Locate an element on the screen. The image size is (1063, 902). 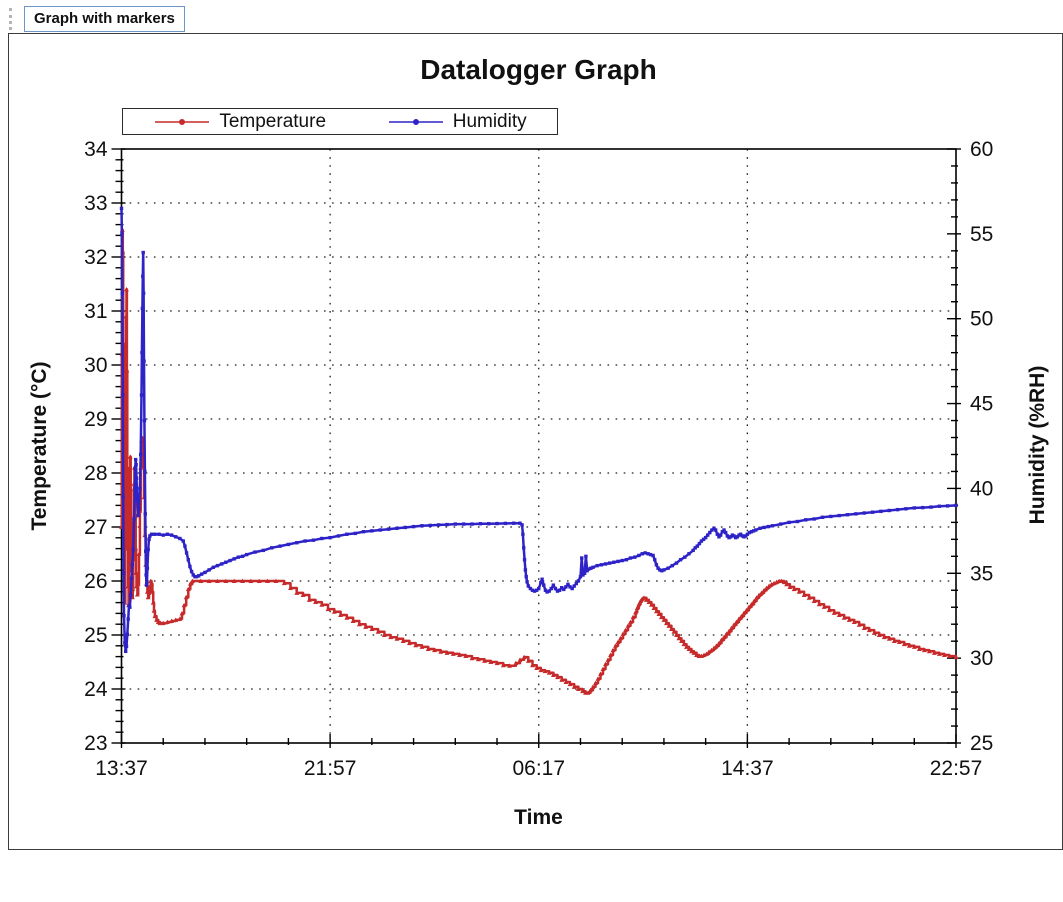
humidity-line-swatch-icon is located at coordinates (415, 121).